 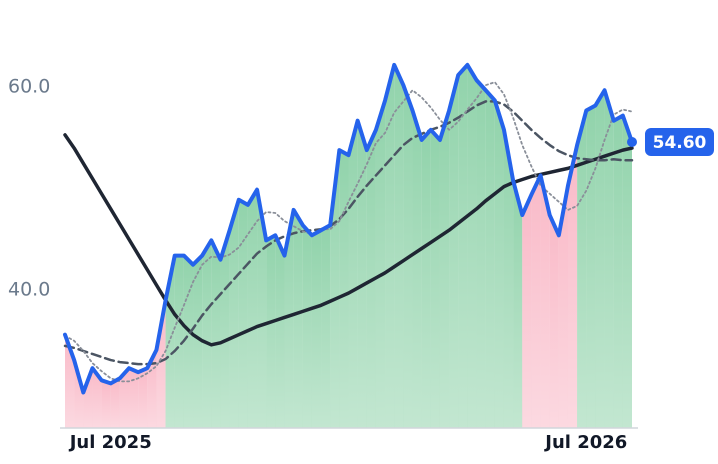 I want to click on x-tick-label: Jul 2026, so click(x=585, y=442).